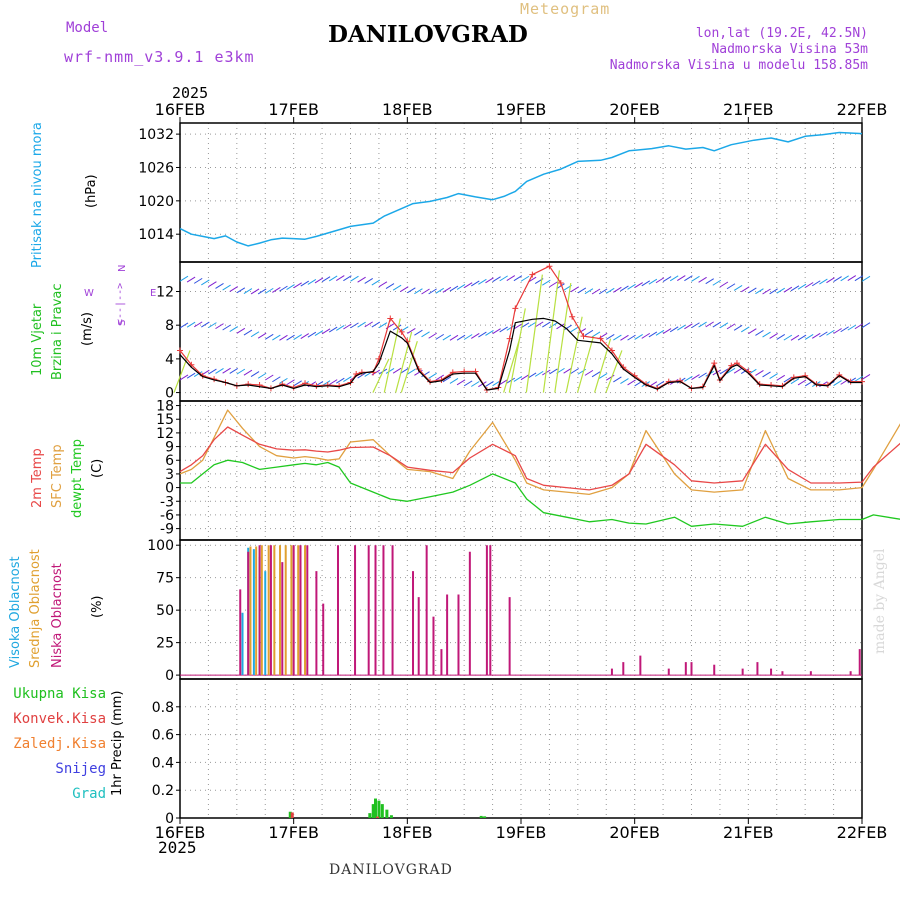 The image size is (900, 900). I want to click on y-tick-label: 6, so click(169, 461).